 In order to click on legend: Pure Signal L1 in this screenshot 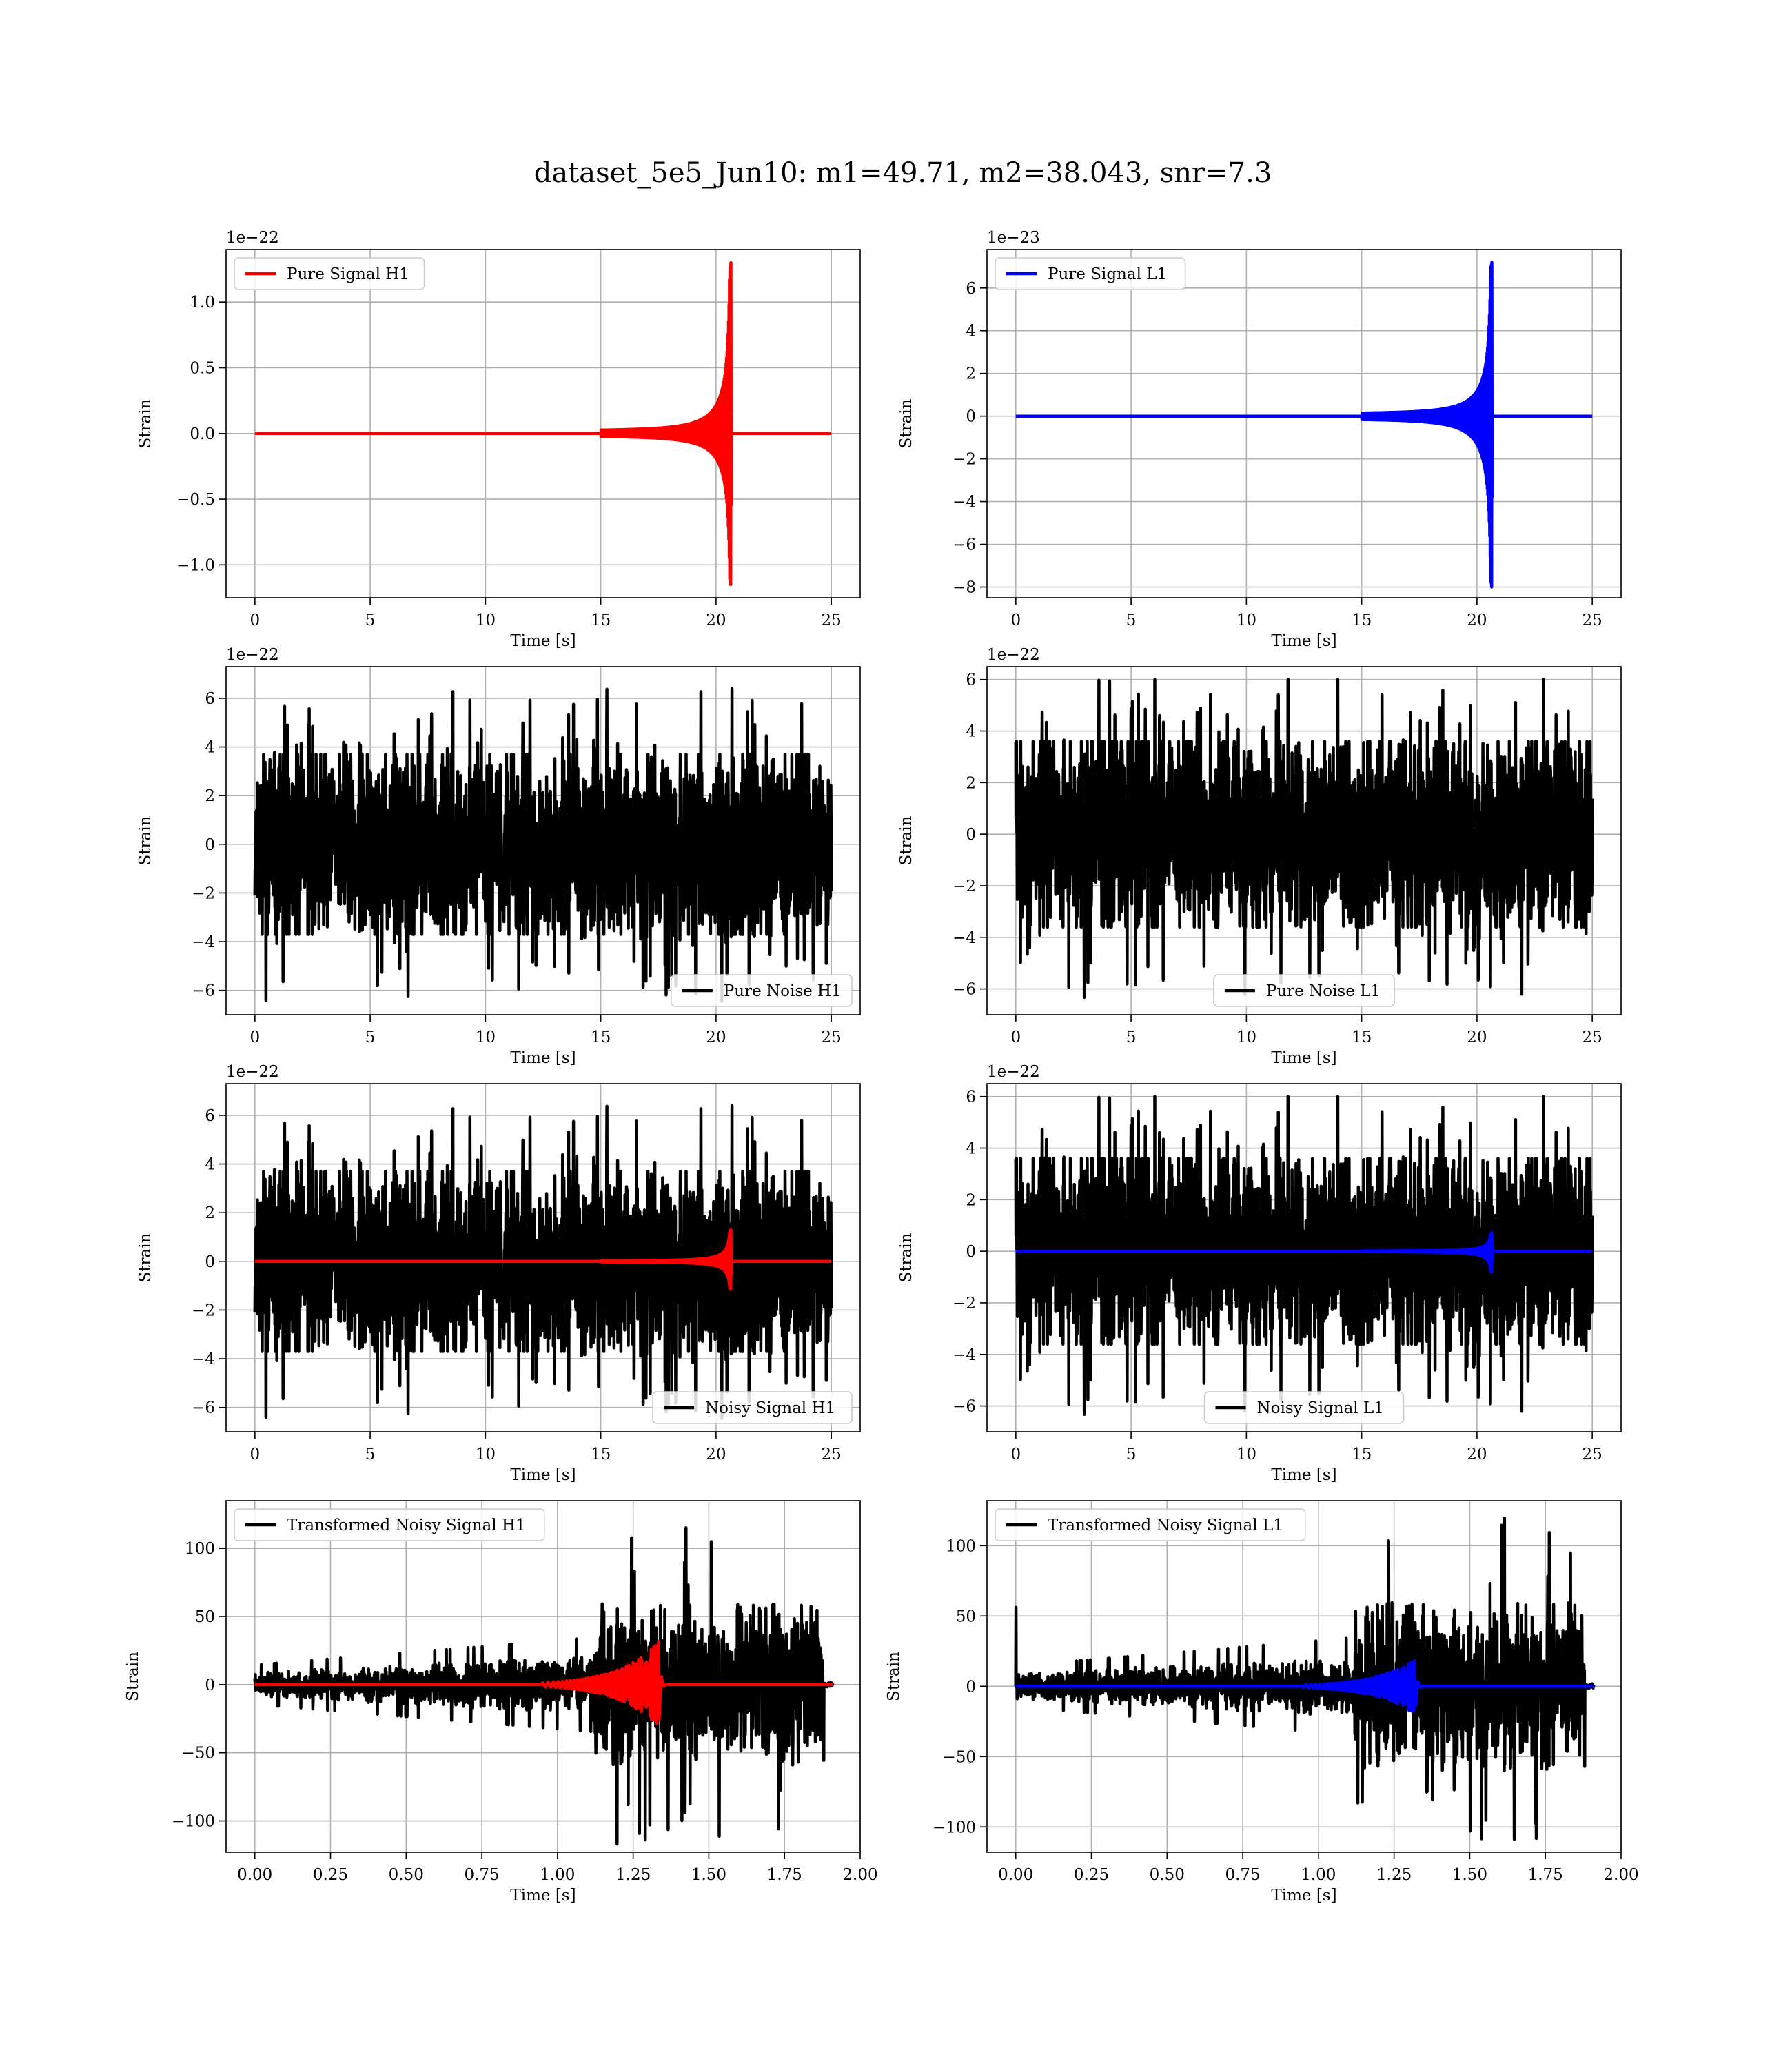, I will do `click(1090, 273)`.